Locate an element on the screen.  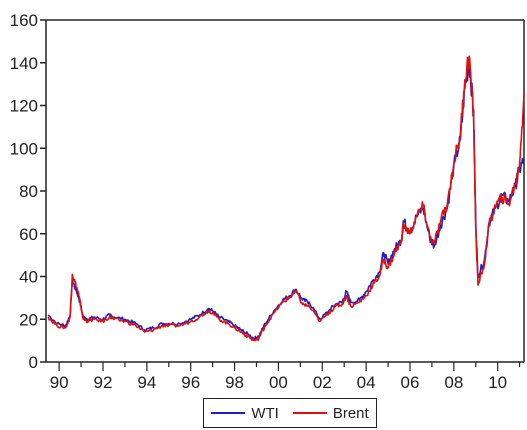
x-tick-label: 06 is located at coordinates (410, 382).